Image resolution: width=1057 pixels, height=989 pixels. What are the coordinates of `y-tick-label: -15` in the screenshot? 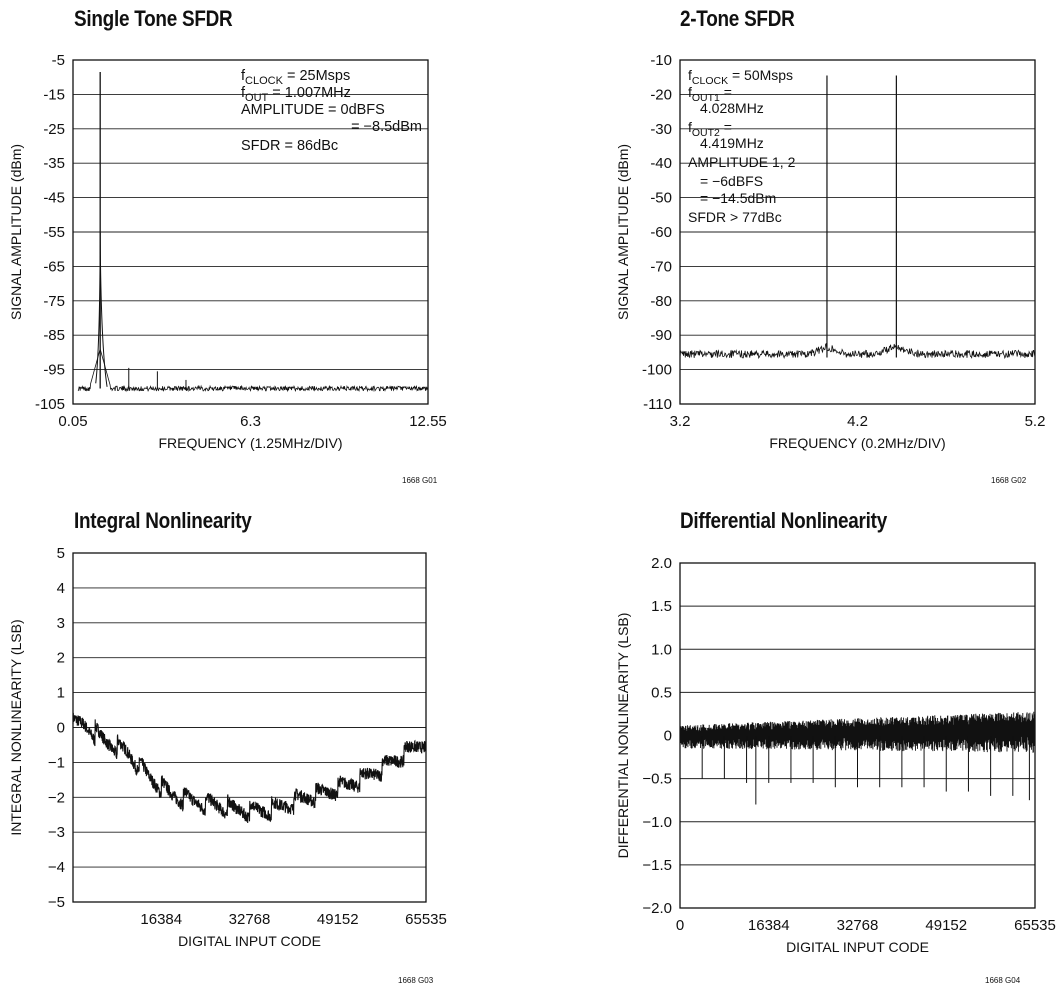 It's located at (54, 94).